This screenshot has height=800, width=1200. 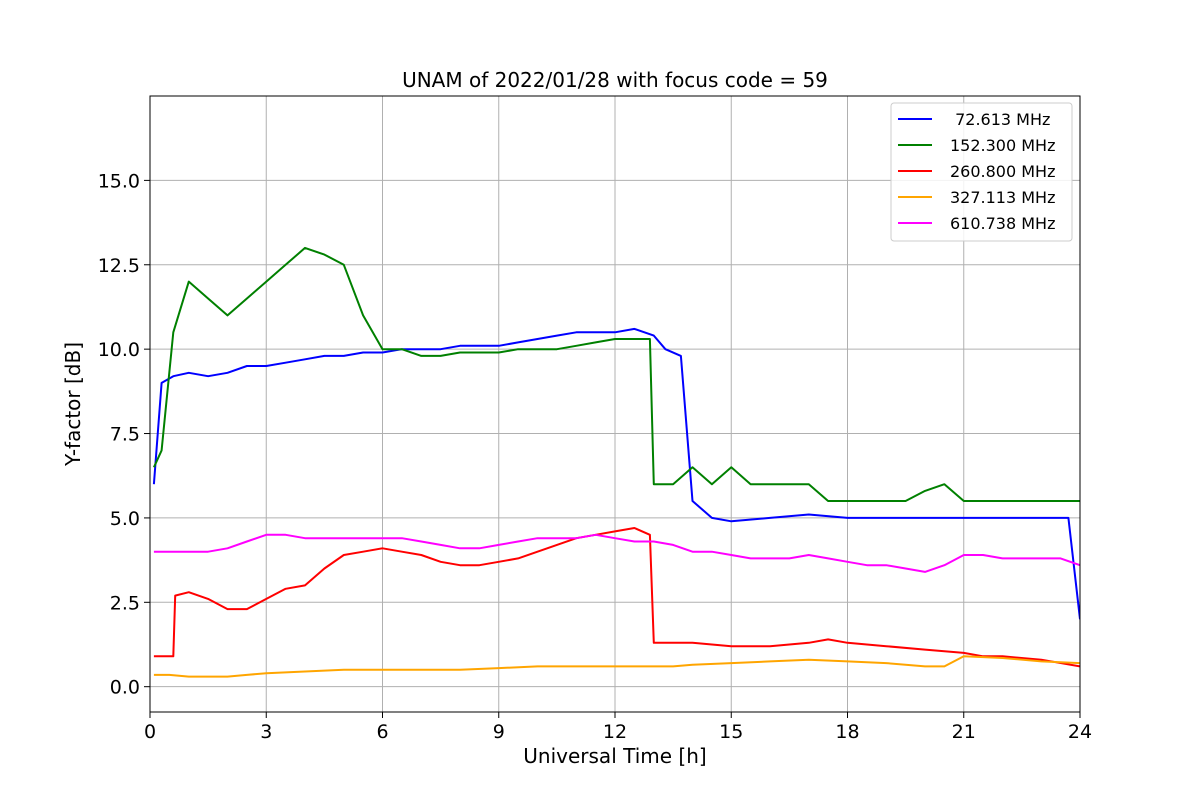 What do you see at coordinates (1000, 119) in the screenshot?
I see `legend-label-0: 72.613 MHz` at bounding box center [1000, 119].